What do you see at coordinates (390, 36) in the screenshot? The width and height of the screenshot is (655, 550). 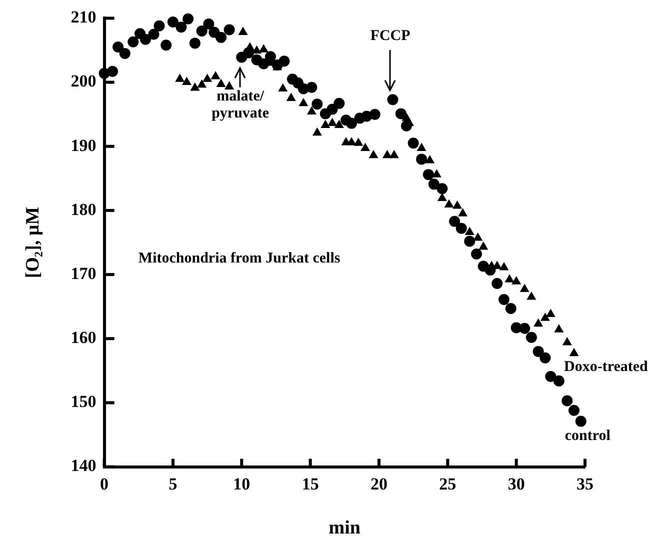 I see `annotation: FCCP` at bounding box center [390, 36].